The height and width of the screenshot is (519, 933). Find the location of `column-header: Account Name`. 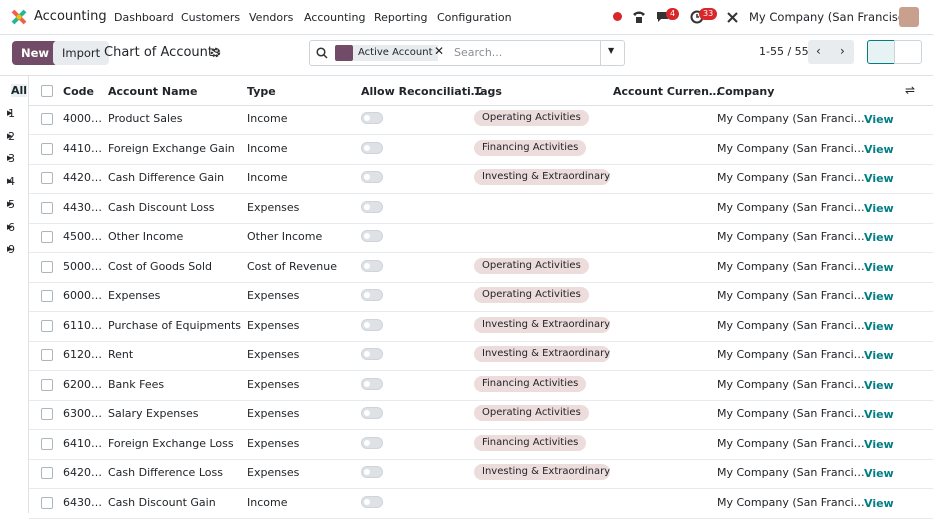

column-header: Account Name is located at coordinates (153, 91).